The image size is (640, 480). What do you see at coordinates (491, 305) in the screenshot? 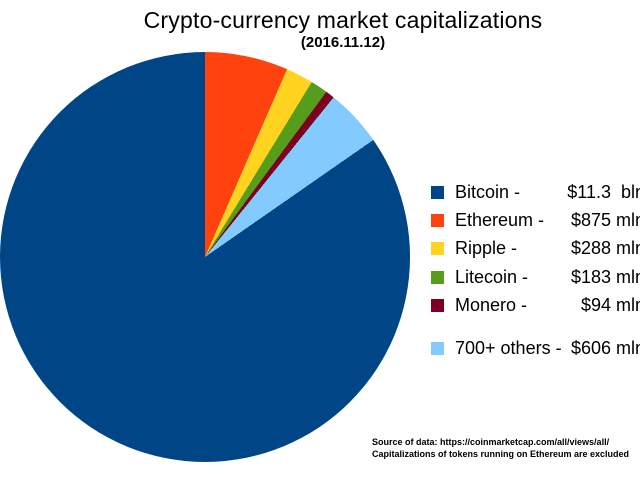
I see `legend-label: Monero -` at bounding box center [491, 305].